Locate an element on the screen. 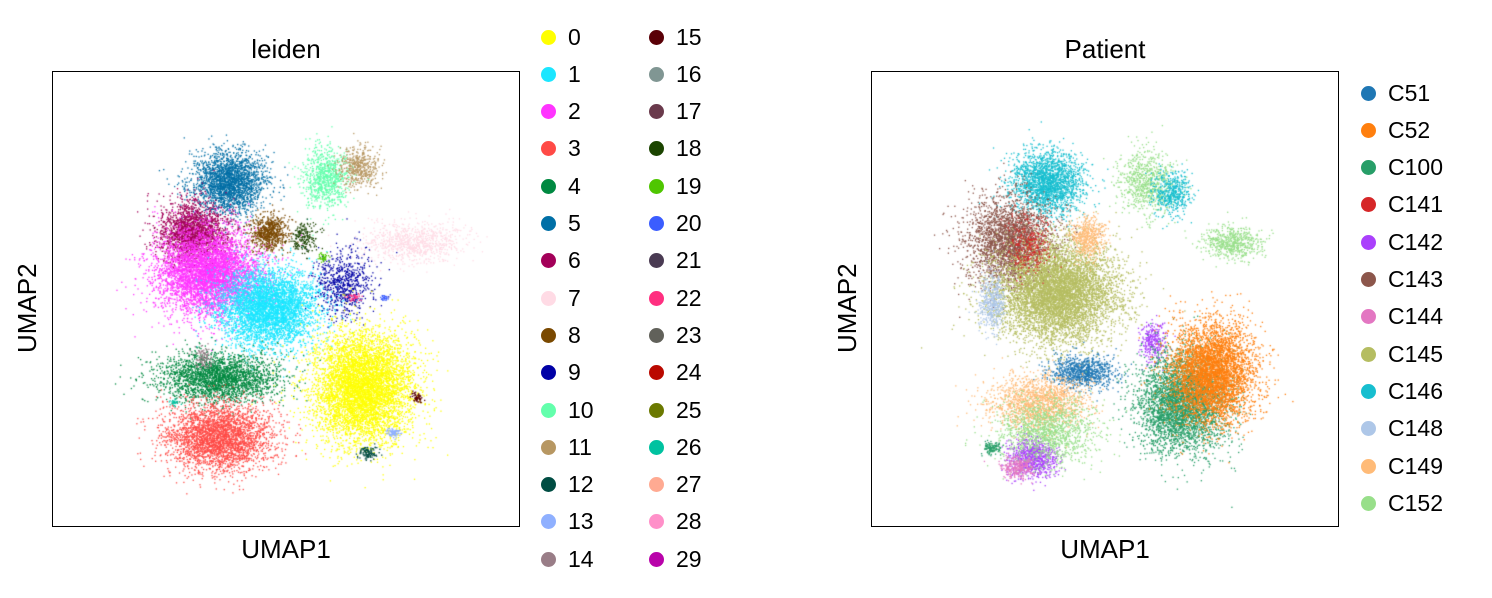 The image size is (1492, 598). legend-item: 19 is located at coordinates (675, 186).